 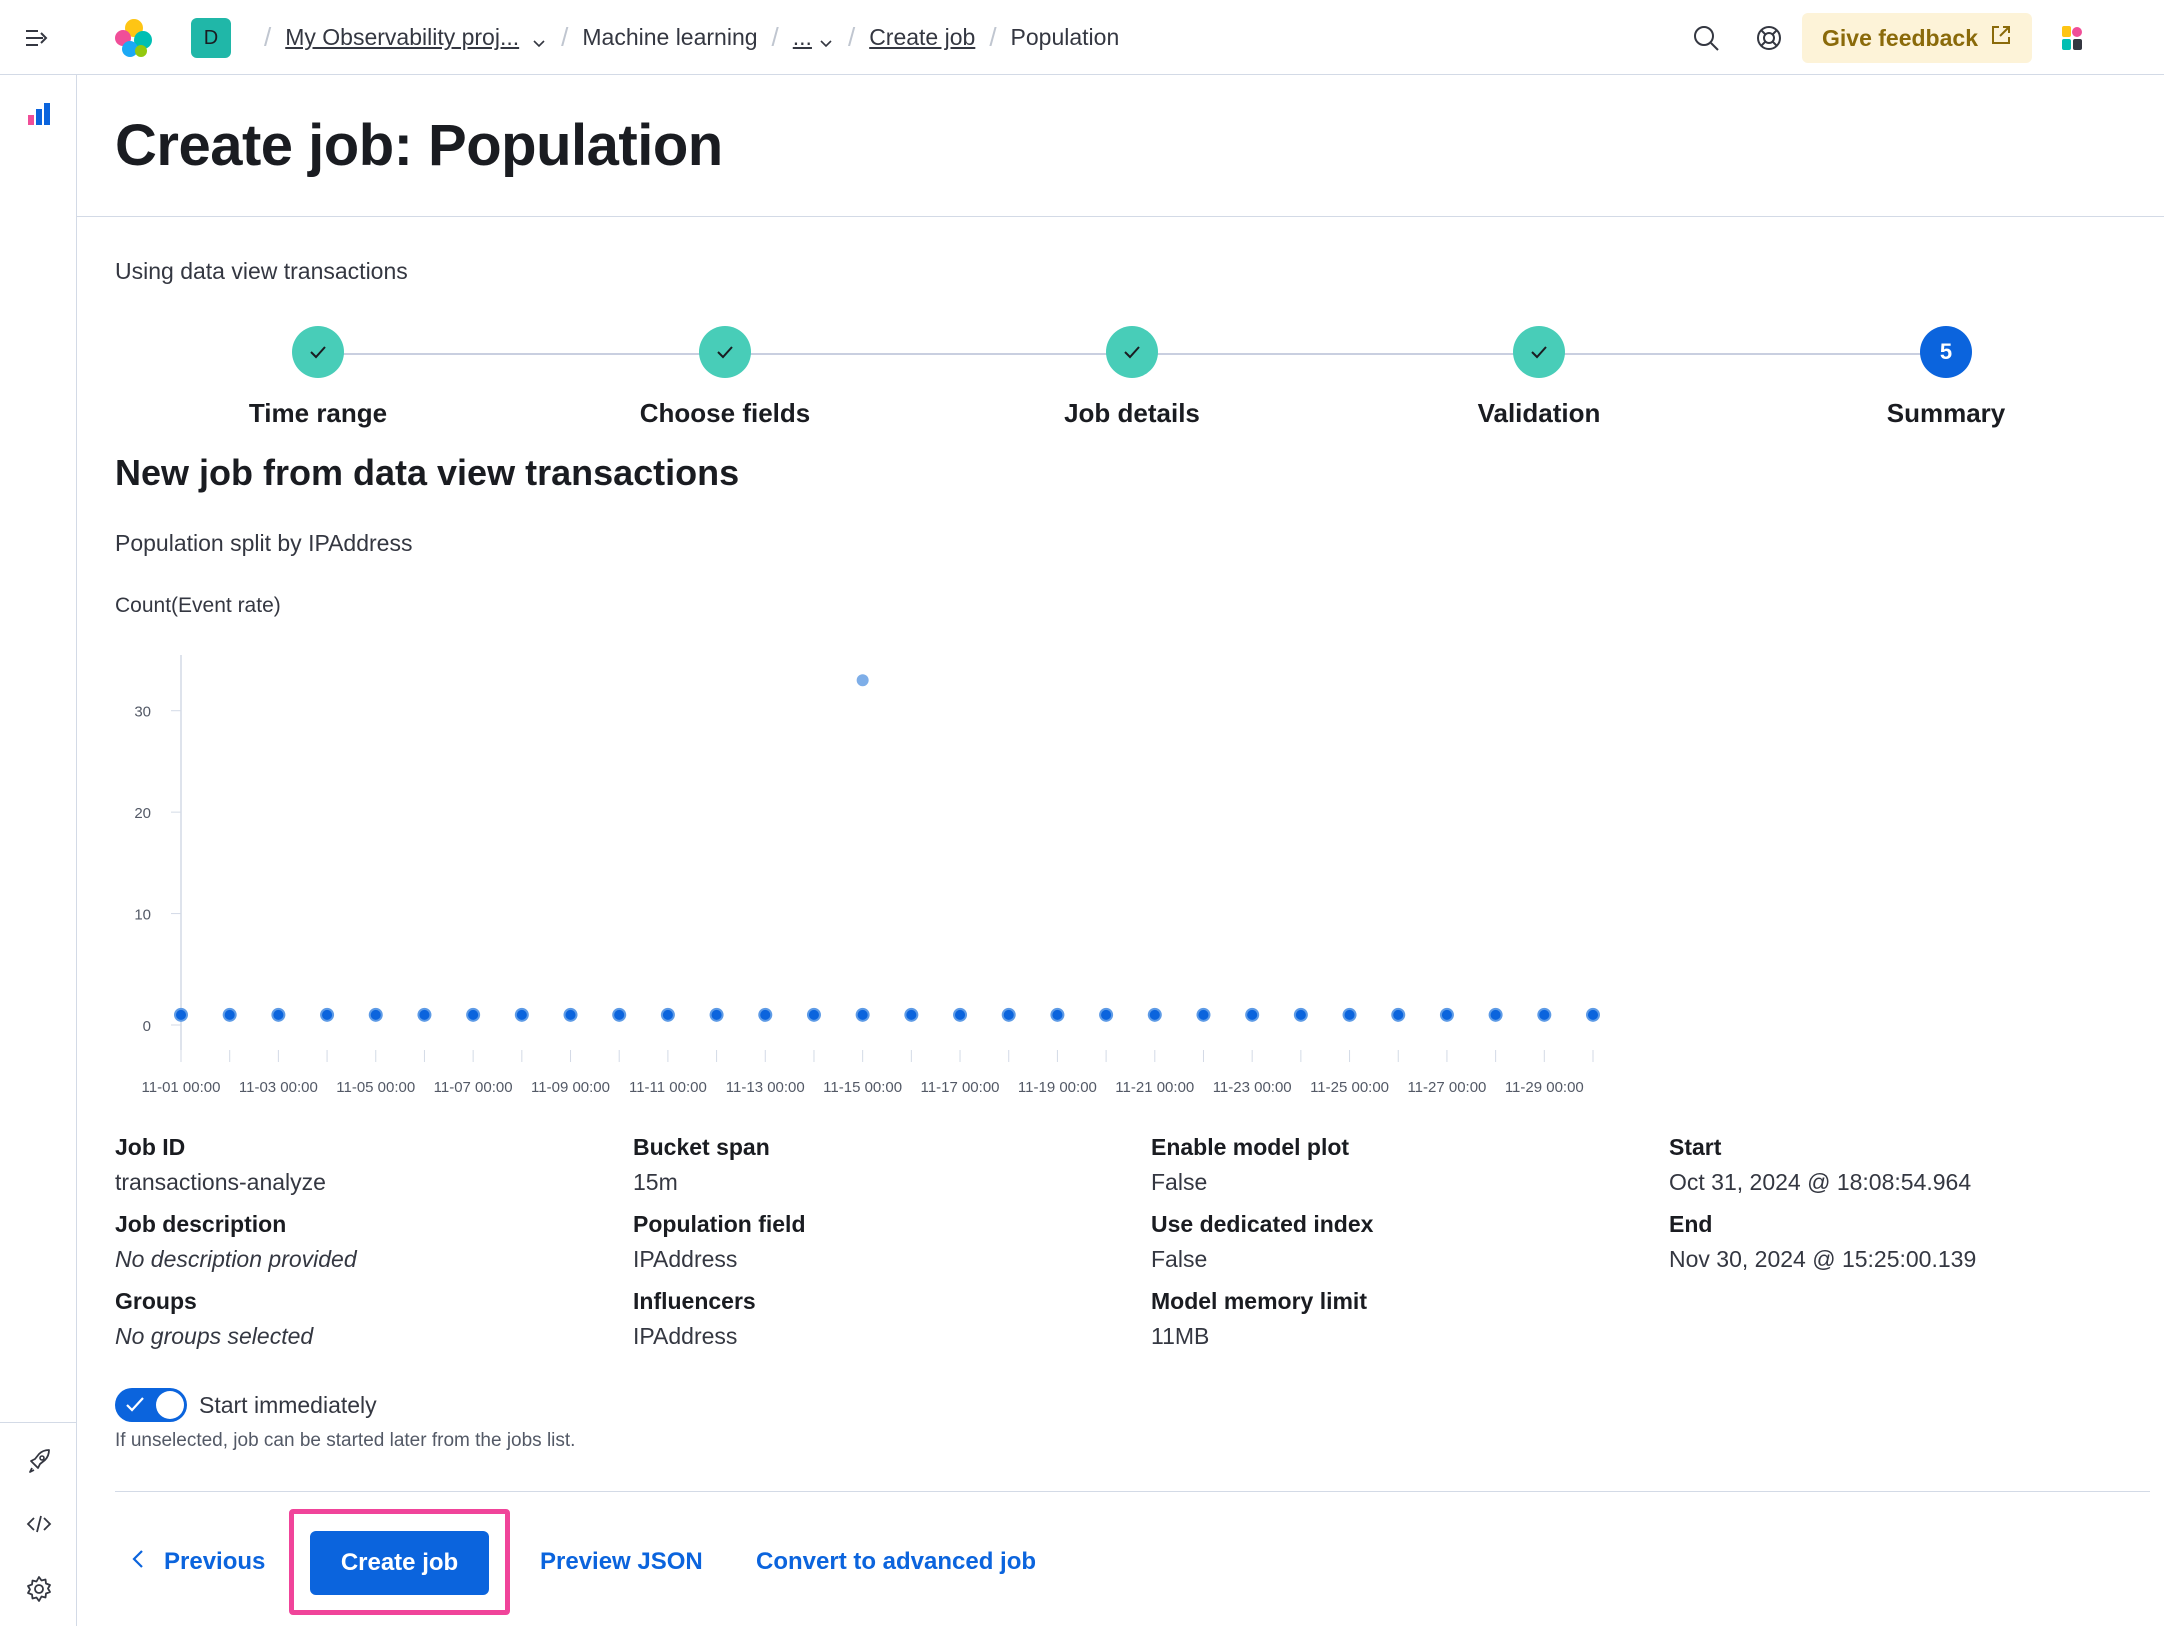 I want to click on summary-label: End, so click(x=1691, y=1224).